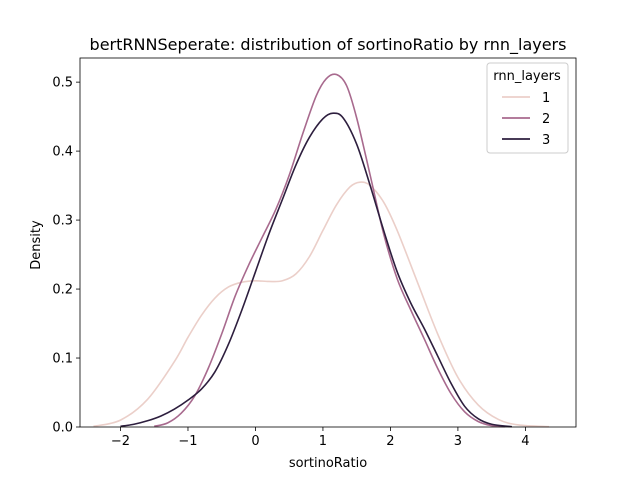 The image size is (640, 480). I want to click on x-tick-label: 4, so click(525, 441).